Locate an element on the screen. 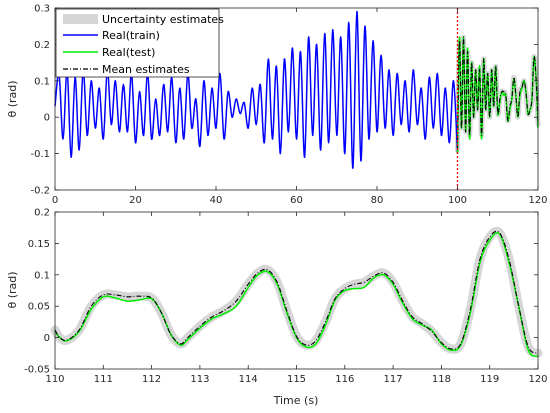 Image resolution: width=550 pixels, height=413 pixels. x-tick-label: 116 is located at coordinates (344, 379).